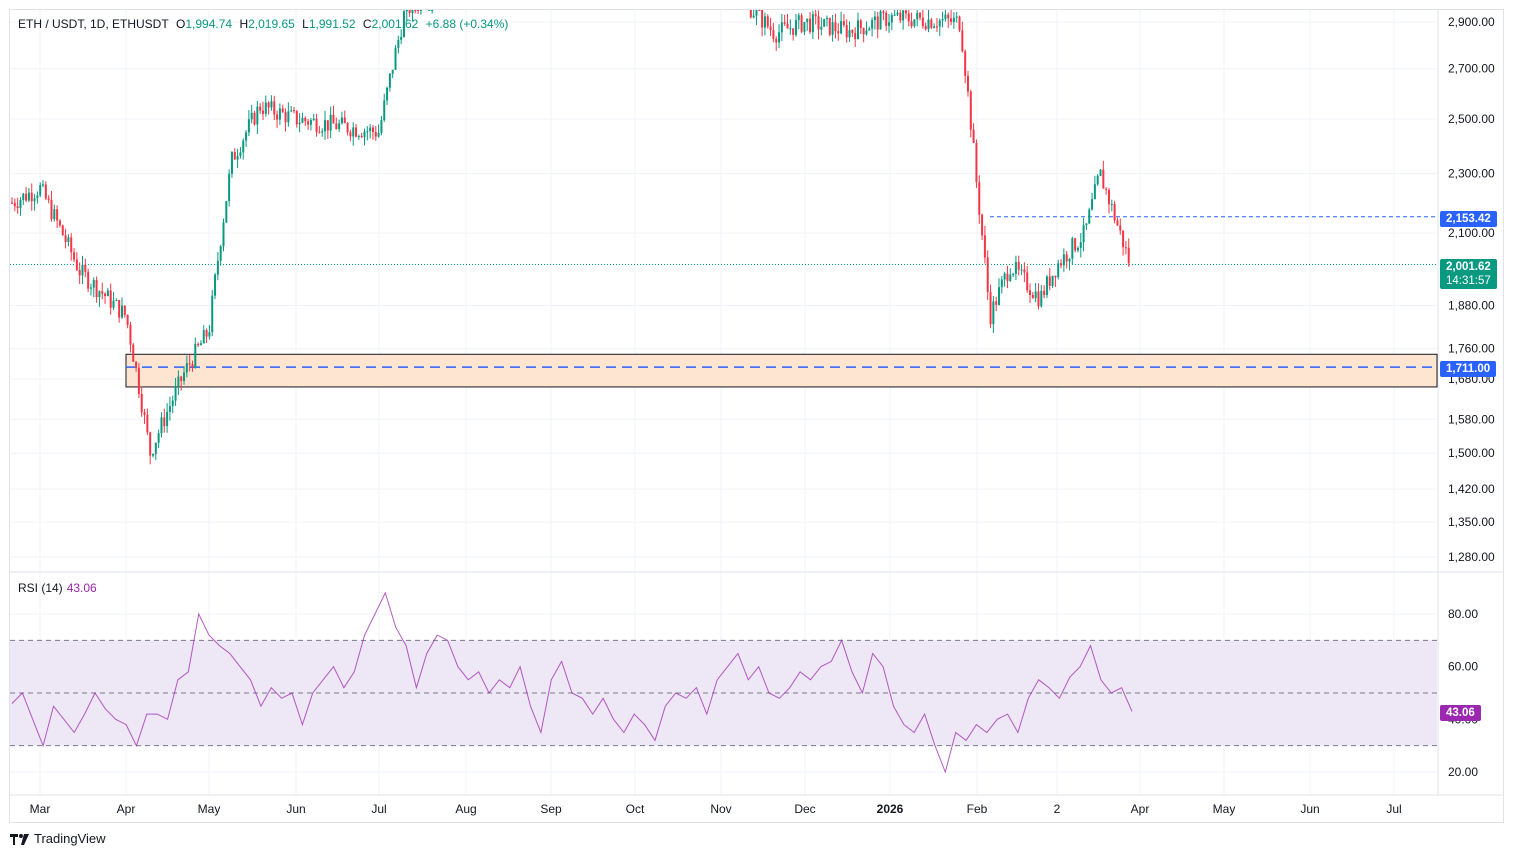 The height and width of the screenshot is (858, 1514). I want to click on time-axis-label: Dec, so click(804, 809).